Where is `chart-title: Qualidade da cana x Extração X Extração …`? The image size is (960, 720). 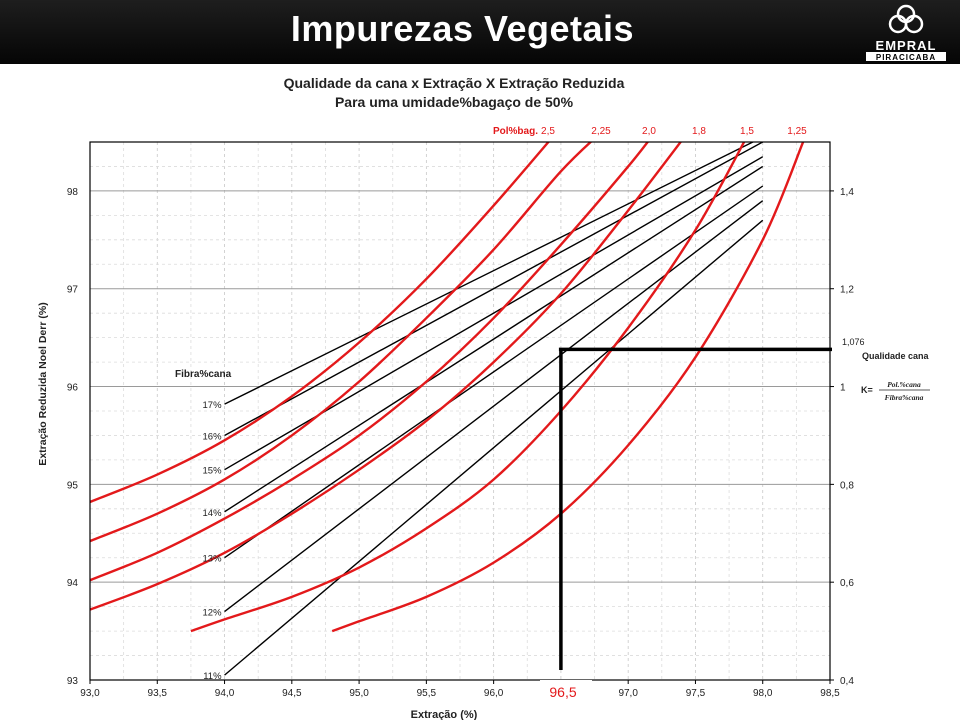
chart-title: Qualidade da cana x Extração X Extração … is located at coordinates (454, 83).